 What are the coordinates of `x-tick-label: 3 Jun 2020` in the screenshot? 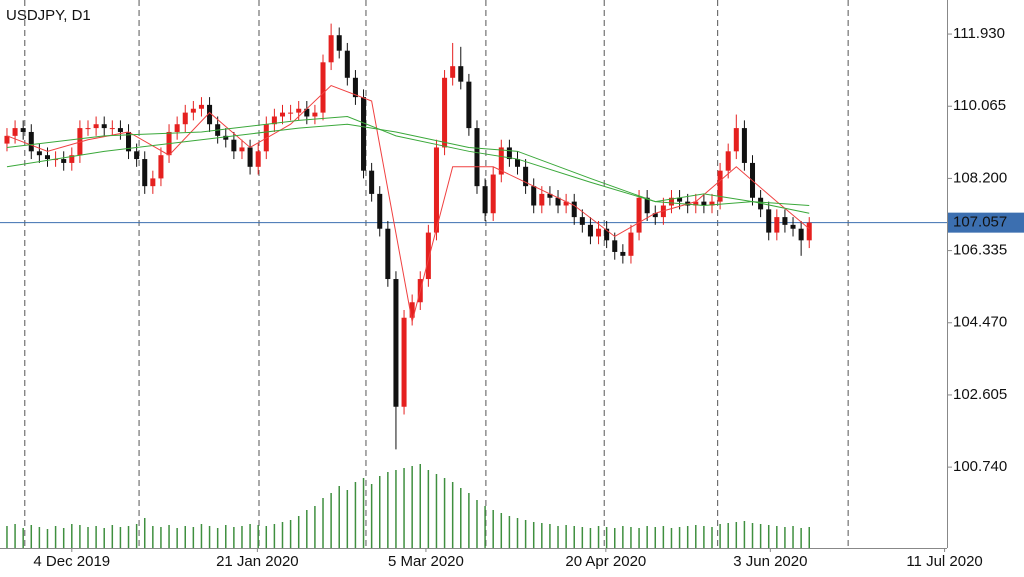 It's located at (770, 561).